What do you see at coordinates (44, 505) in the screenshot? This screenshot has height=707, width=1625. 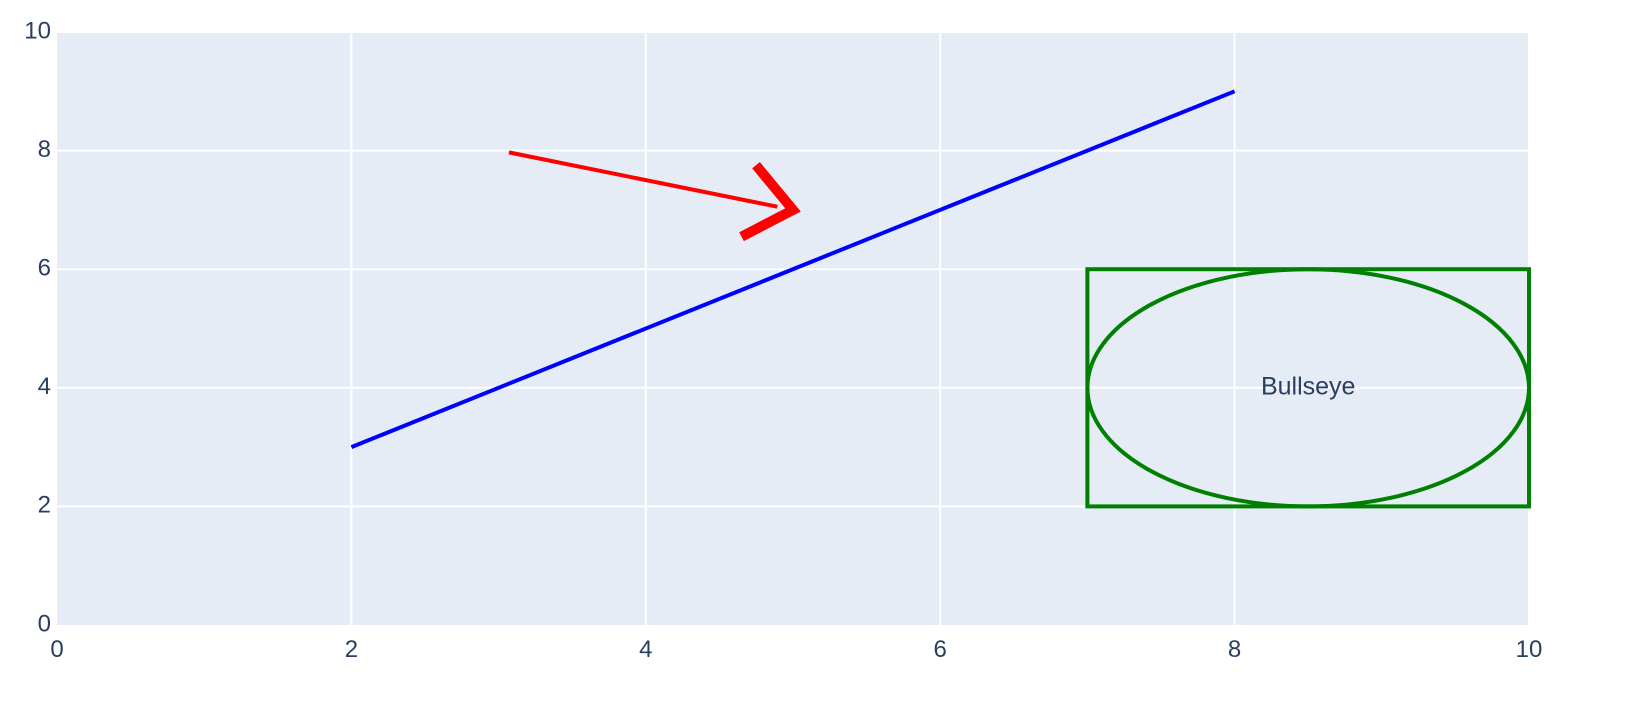 I see `y-tick-label: 2` at bounding box center [44, 505].